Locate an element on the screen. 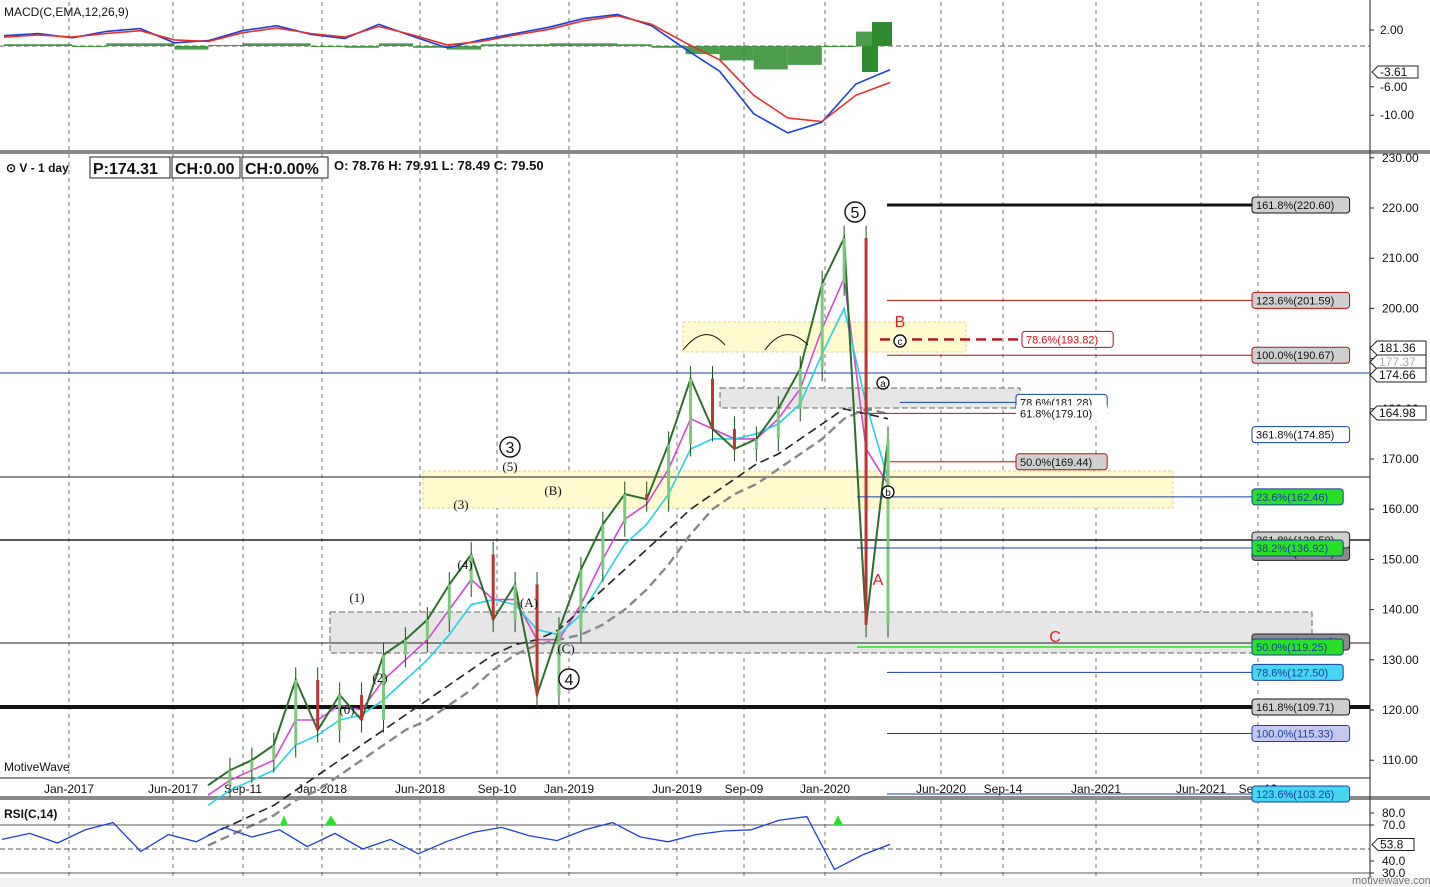  x-tick-label: Jun-2021 is located at coordinates (1201, 789).